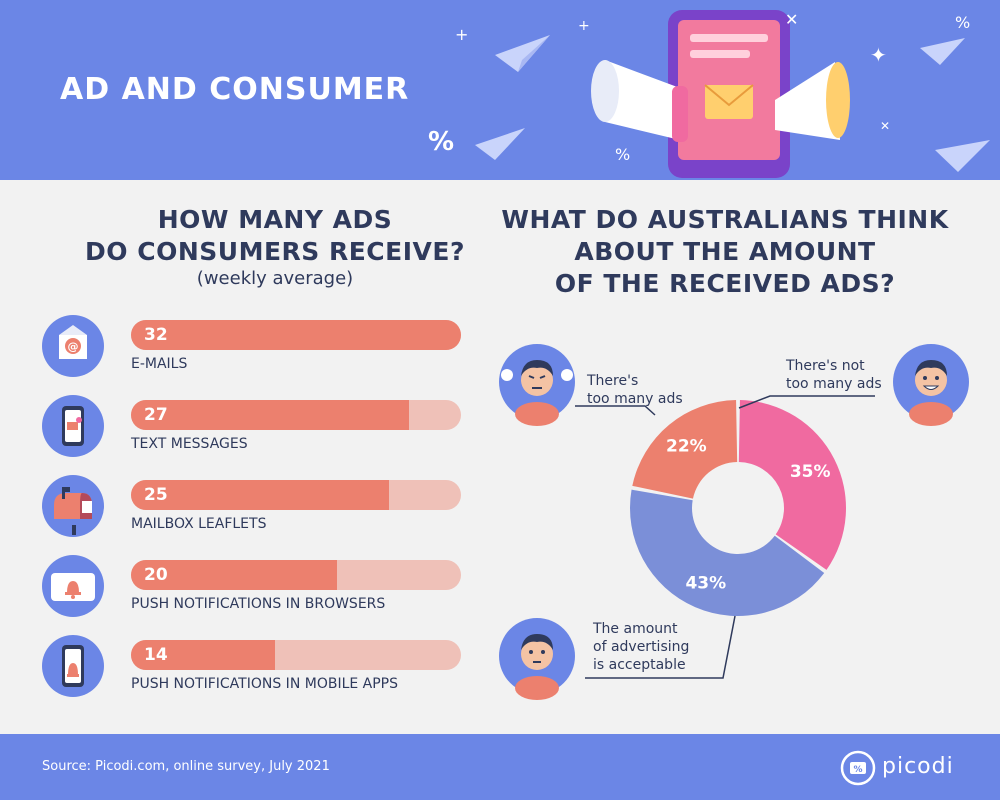  What do you see at coordinates (275, 278) in the screenshot?
I see `bar-chart-subtitle: (weekly average)` at bounding box center [275, 278].